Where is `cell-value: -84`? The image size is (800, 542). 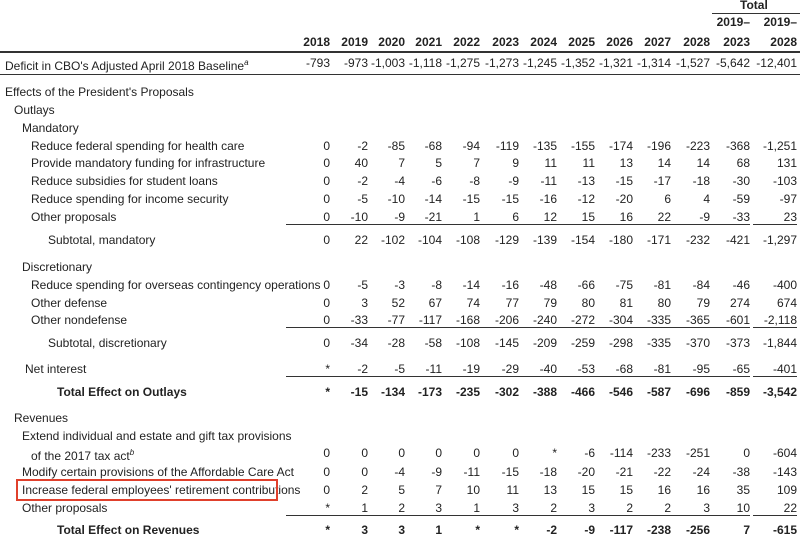 cell-value: -84 is located at coordinates (701, 285).